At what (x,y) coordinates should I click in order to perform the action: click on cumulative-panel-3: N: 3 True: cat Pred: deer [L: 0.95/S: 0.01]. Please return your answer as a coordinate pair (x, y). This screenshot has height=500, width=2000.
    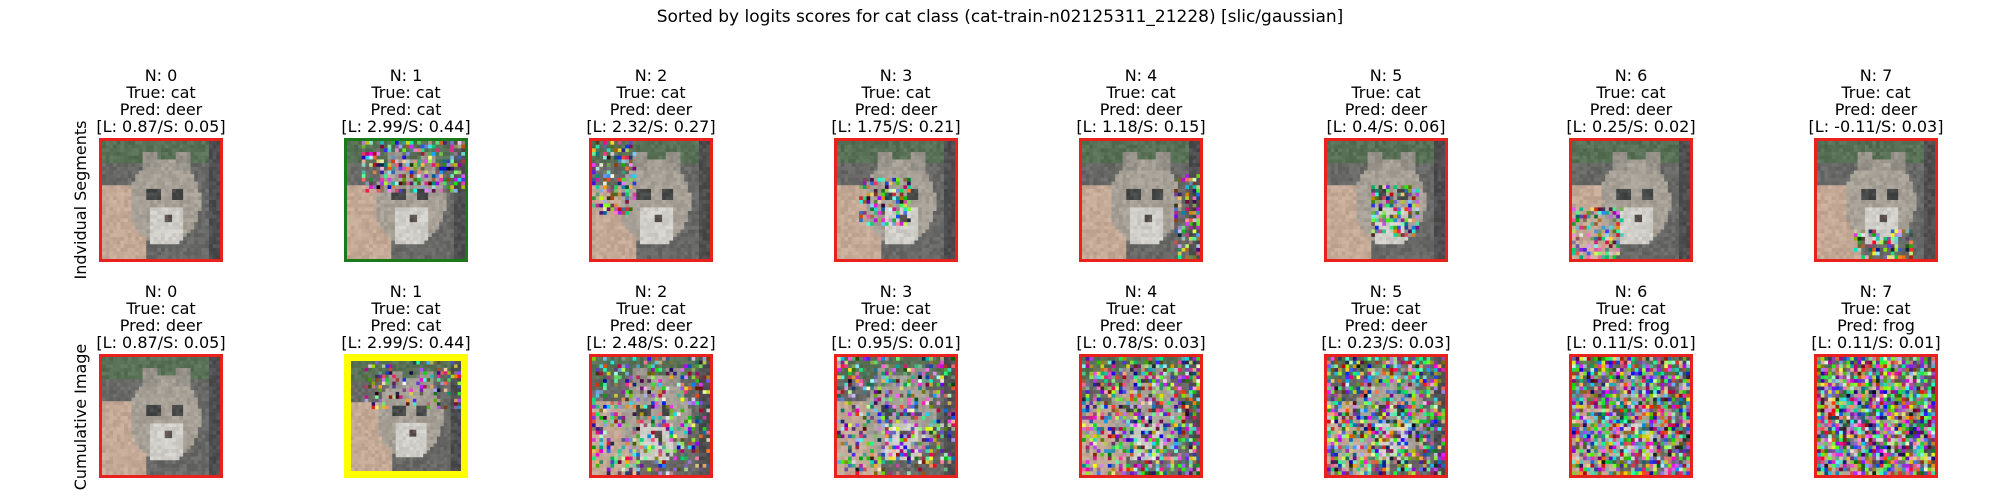
    Looking at the image, I should click on (896, 380).